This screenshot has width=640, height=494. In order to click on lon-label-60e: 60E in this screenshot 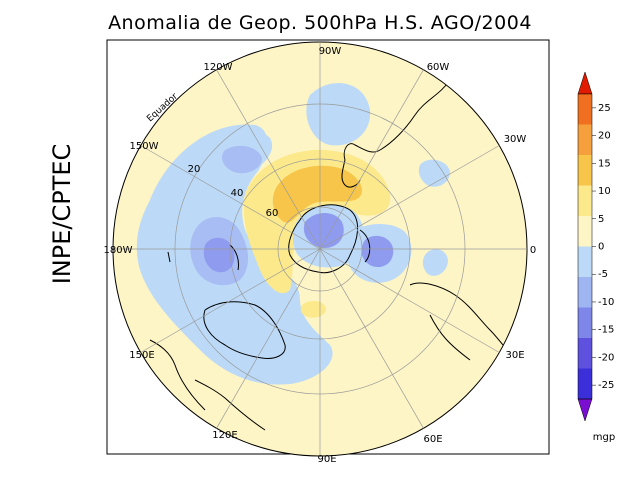, I will do `click(432, 439)`.